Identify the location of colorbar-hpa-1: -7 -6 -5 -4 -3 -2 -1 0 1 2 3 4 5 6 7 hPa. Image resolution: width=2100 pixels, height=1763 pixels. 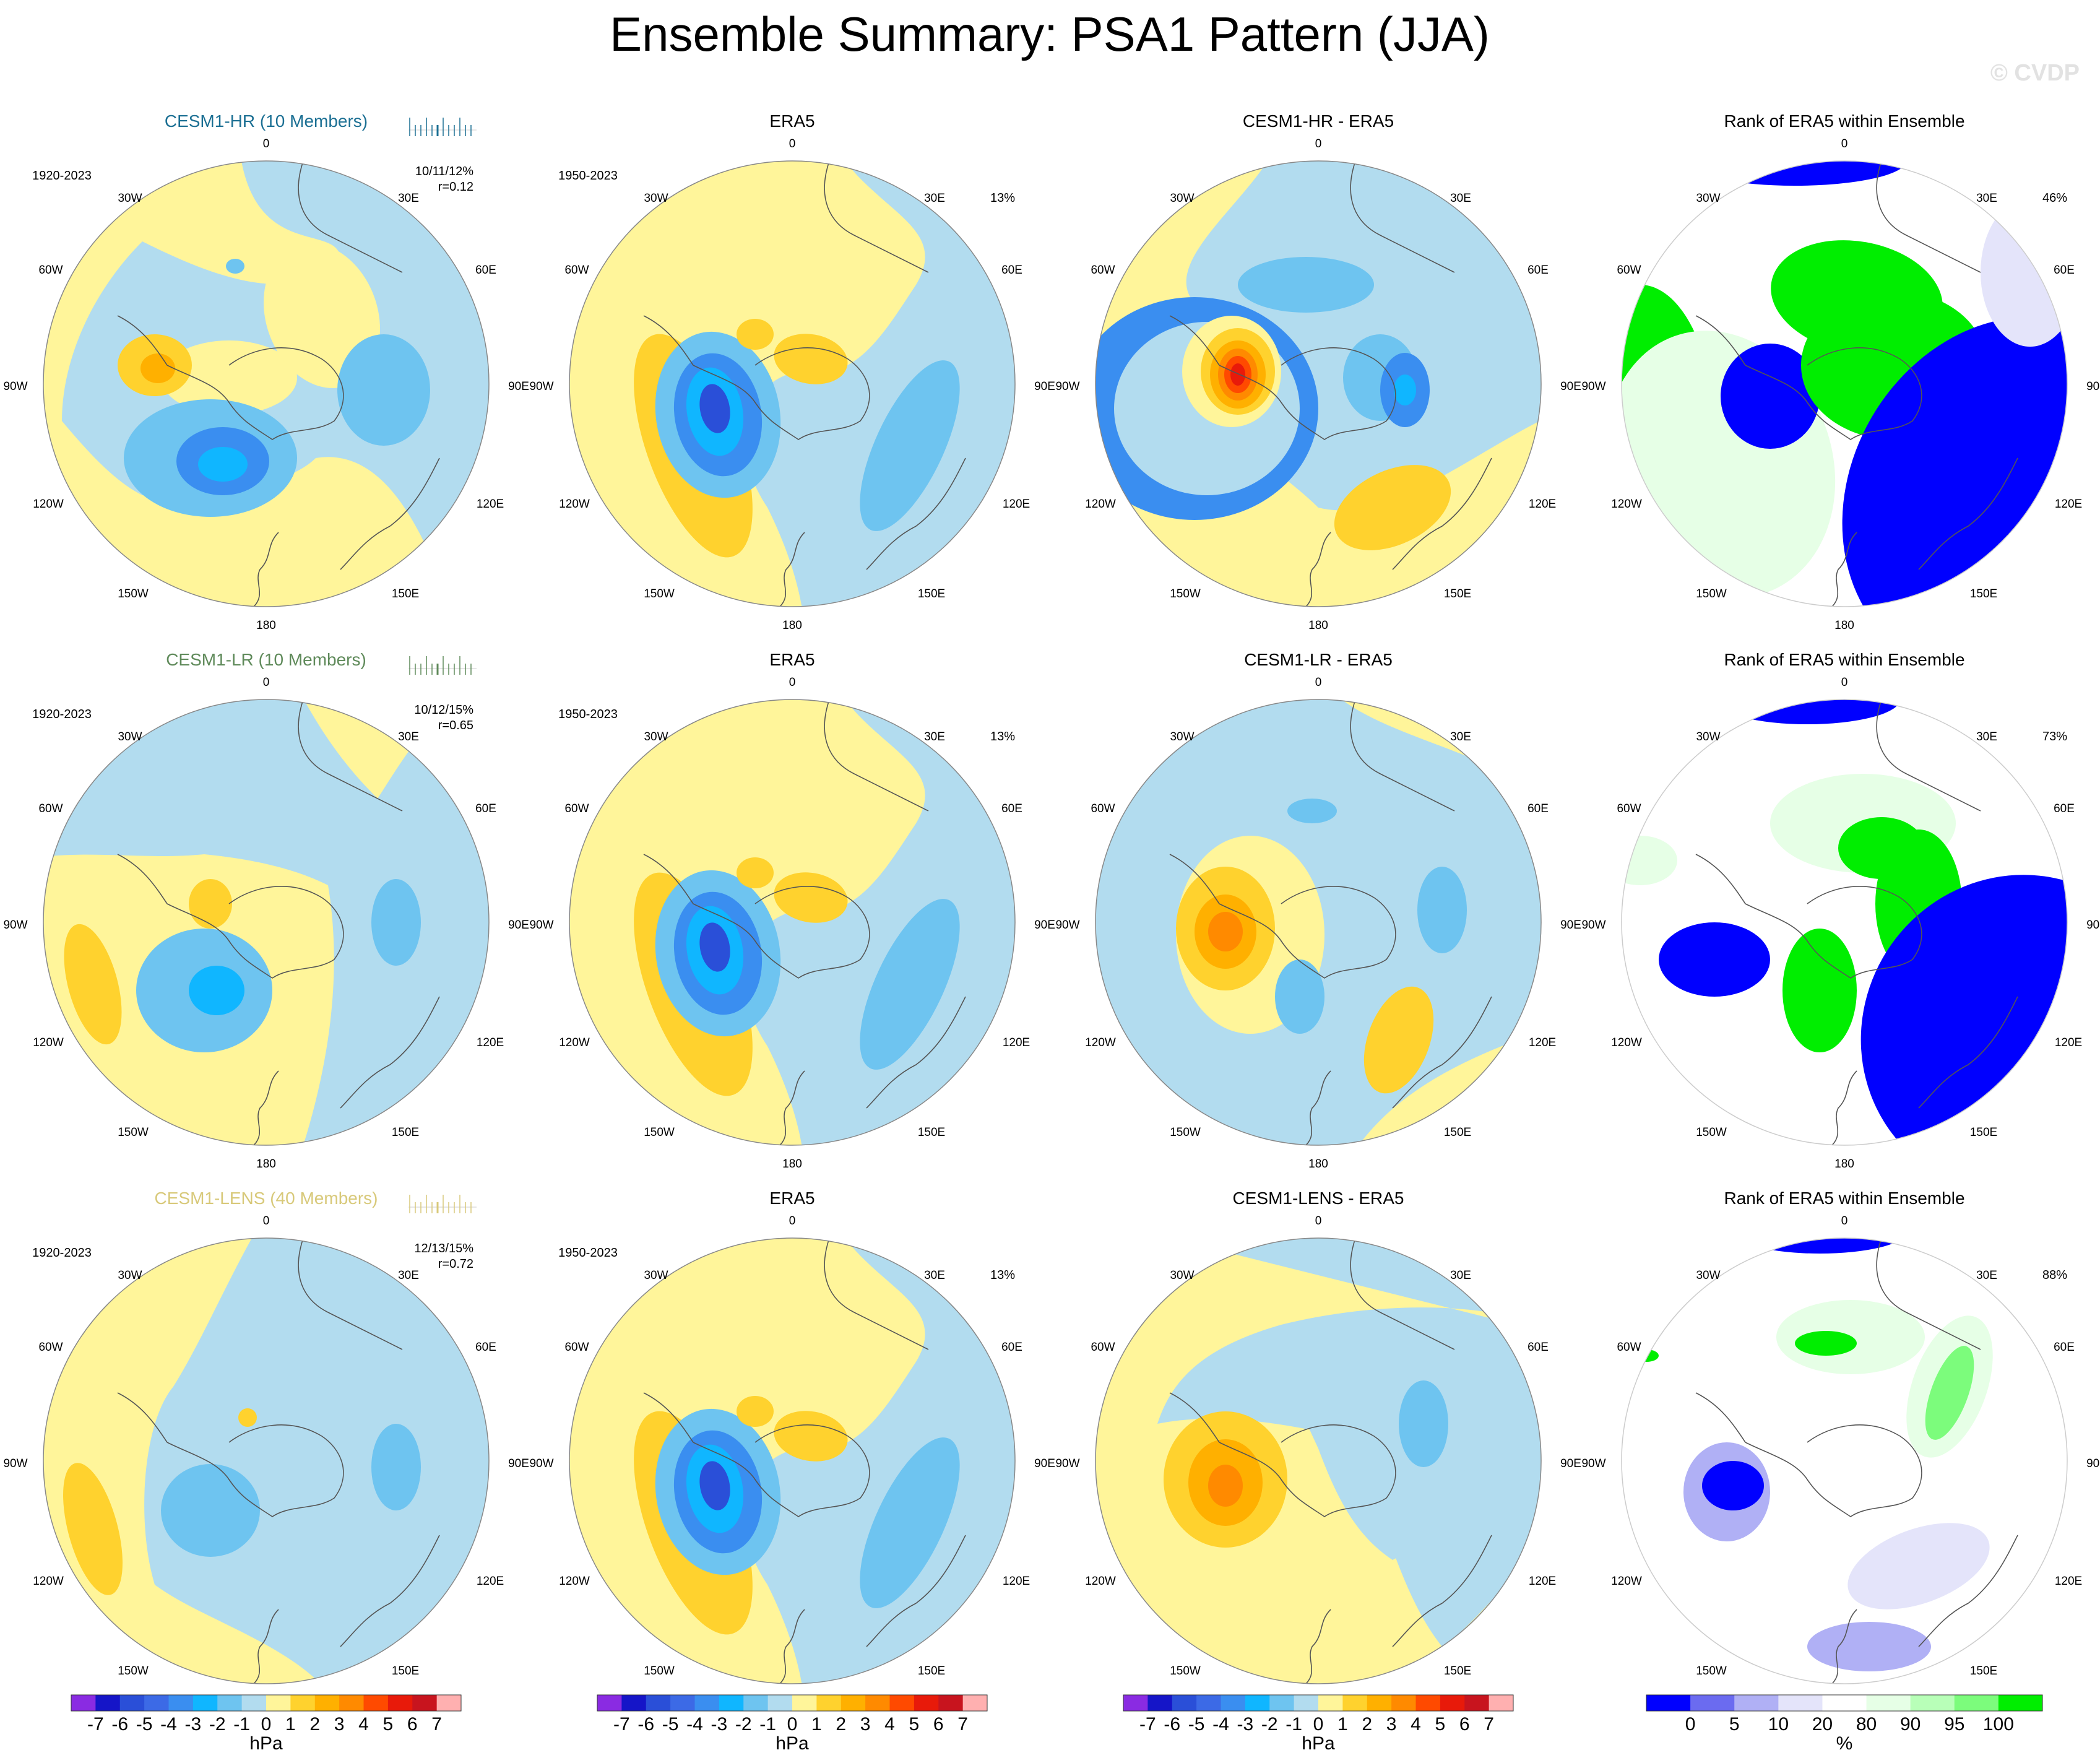
(266, 1724).